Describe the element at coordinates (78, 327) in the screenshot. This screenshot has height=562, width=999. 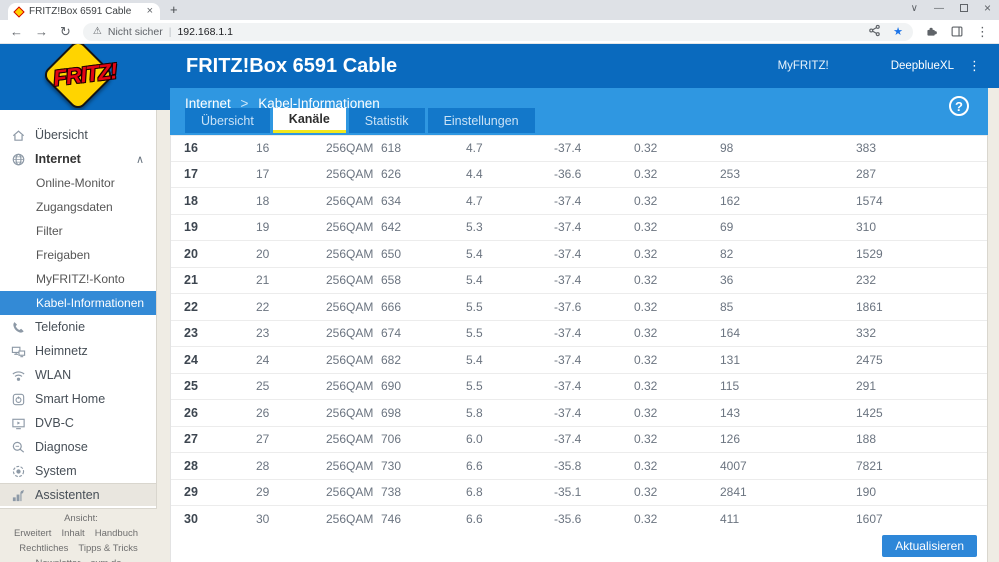
I see `sidebar-item-telefonie: Telefonie` at that location.